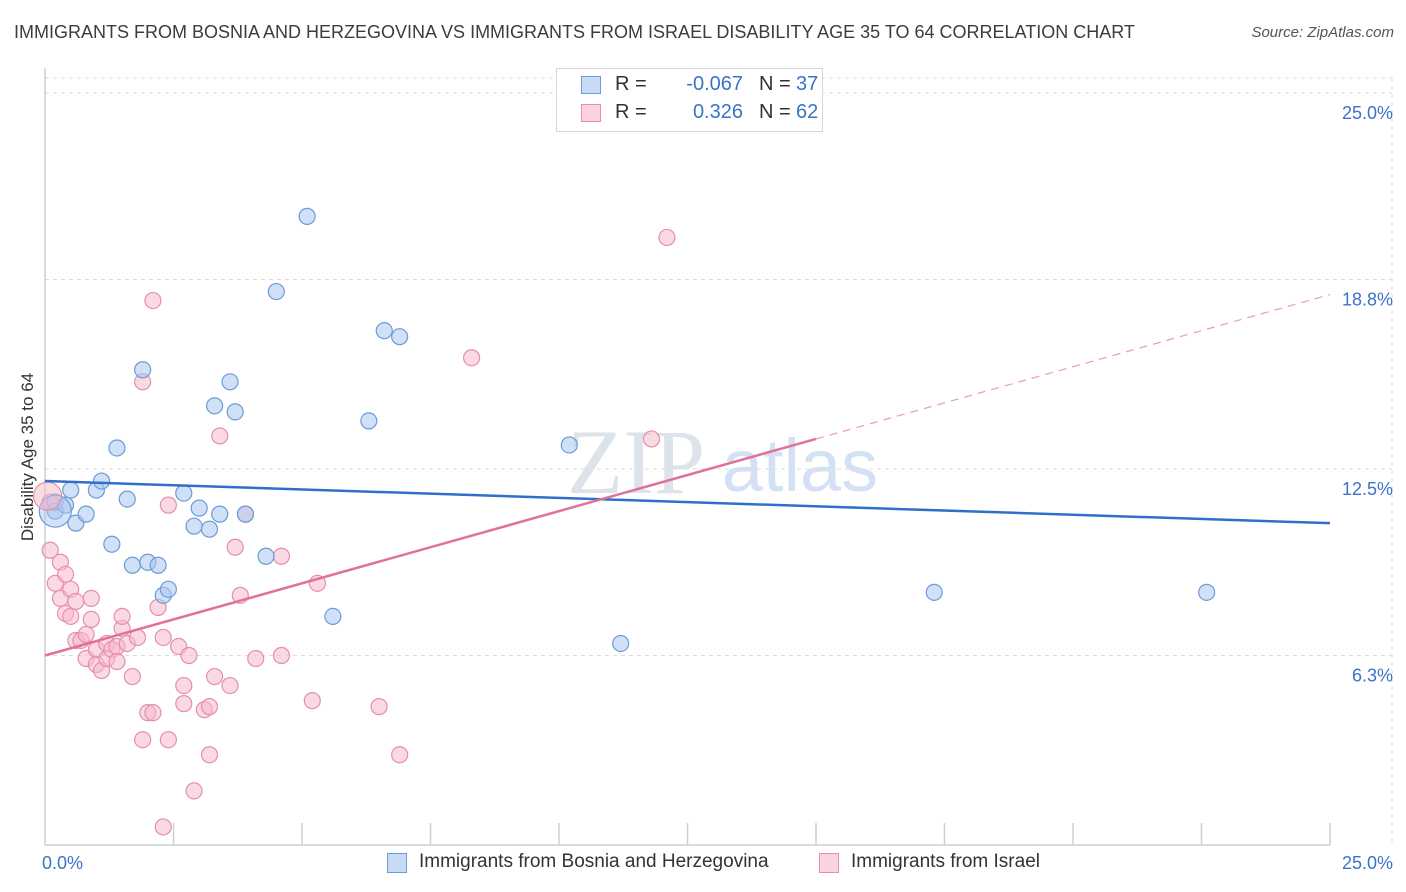 The width and height of the screenshot is (1406, 892). Describe the element at coordinates (1372, 676) in the screenshot. I see `y-tick-label: 6.3%` at that location.